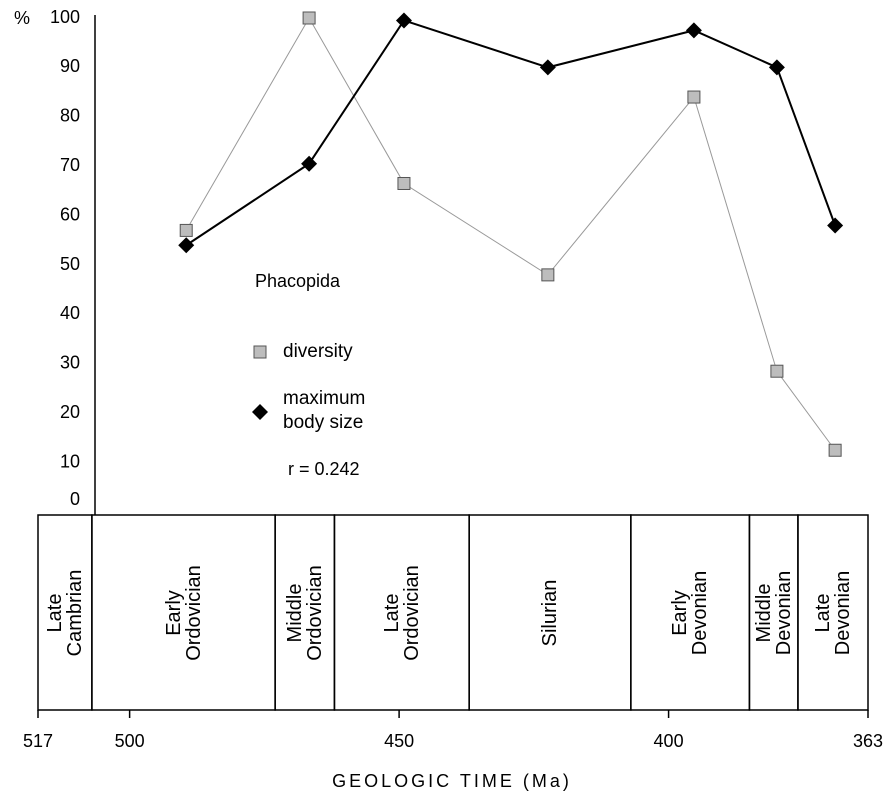  What do you see at coordinates (75, 499) in the screenshot?
I see `y-tick-label: 0` at bounding box center [75, 499].